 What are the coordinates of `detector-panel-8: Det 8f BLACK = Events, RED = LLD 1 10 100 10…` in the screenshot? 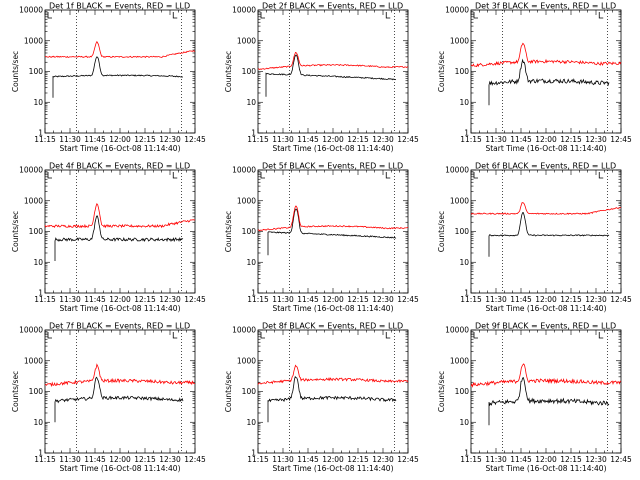 It's located at (321, 398).